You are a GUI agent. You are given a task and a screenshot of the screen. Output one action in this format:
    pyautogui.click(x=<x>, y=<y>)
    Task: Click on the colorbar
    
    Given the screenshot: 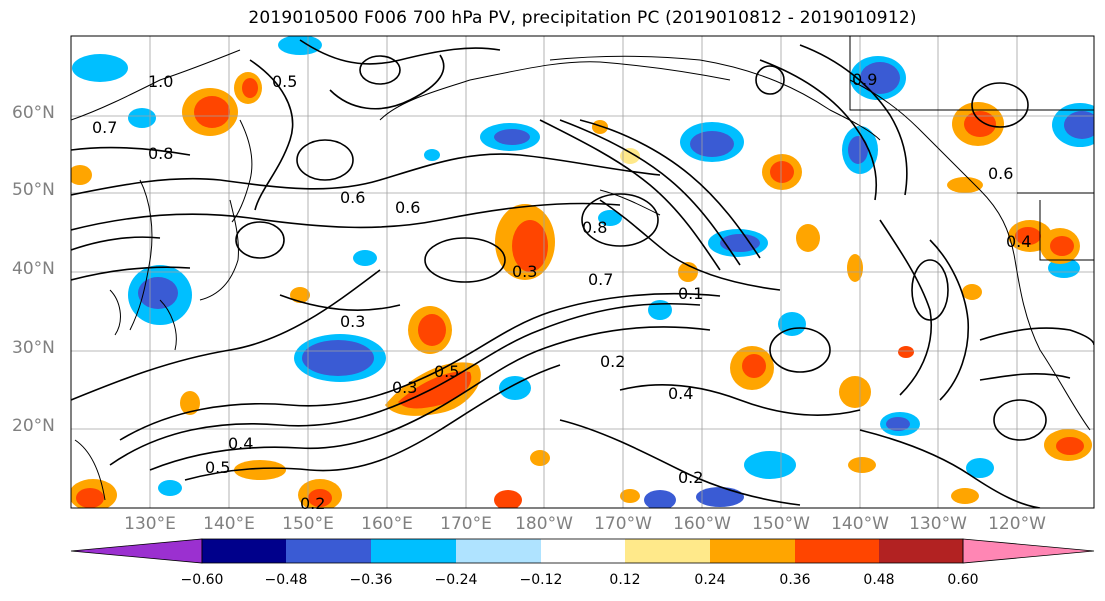 What is the action you would take?
    pyautogui.click(x=582, y=551)
    